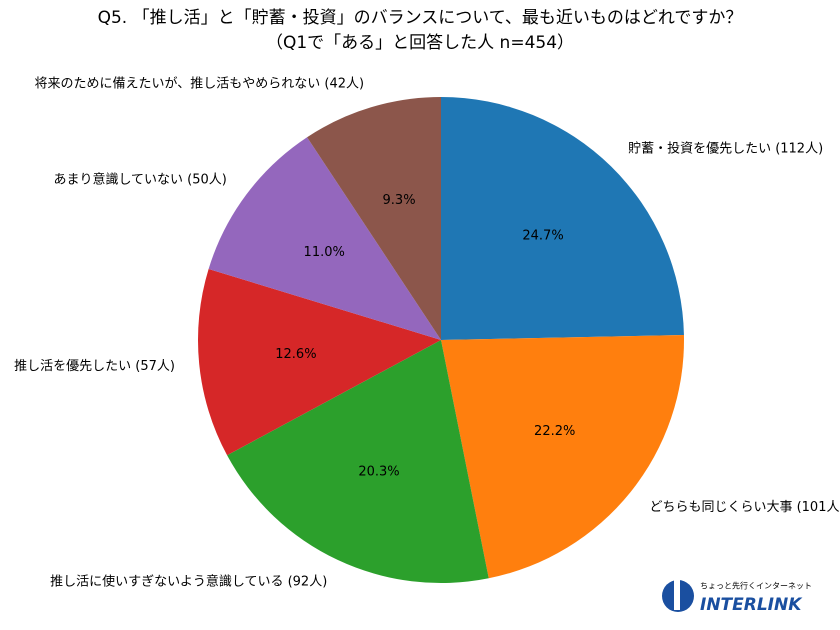 Image resolution: width=840 pixels, height=630 pixels. Describe the element at coordinates (542, 235) in the screenshot. I see `value-label: 24.7%` at that location.